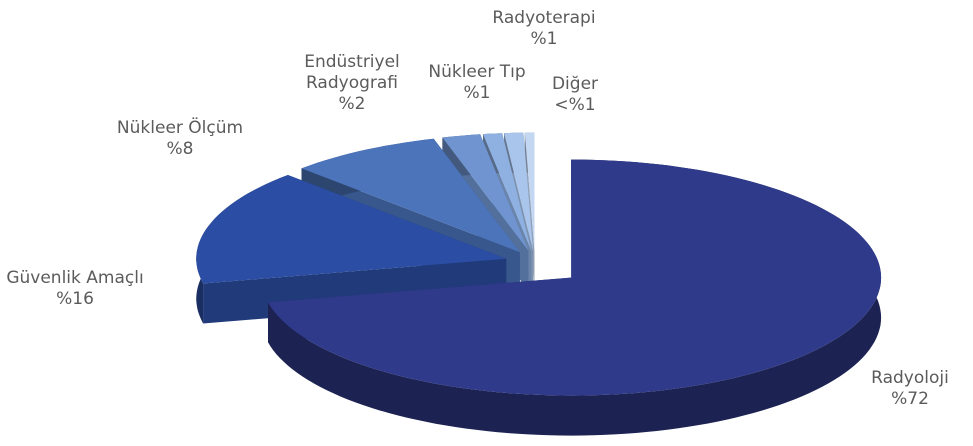  Describe the element at coordinates (575, 84) in the screenshot. I see `category-label: Diğer` at that location.